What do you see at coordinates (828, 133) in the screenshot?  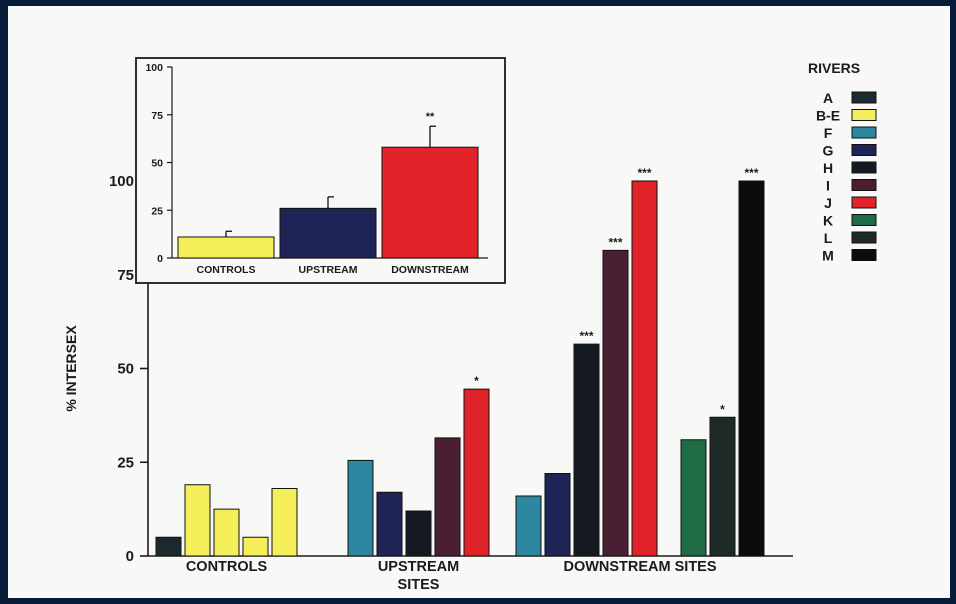 I see `legend-label: F` at bounding box center [828, 133].